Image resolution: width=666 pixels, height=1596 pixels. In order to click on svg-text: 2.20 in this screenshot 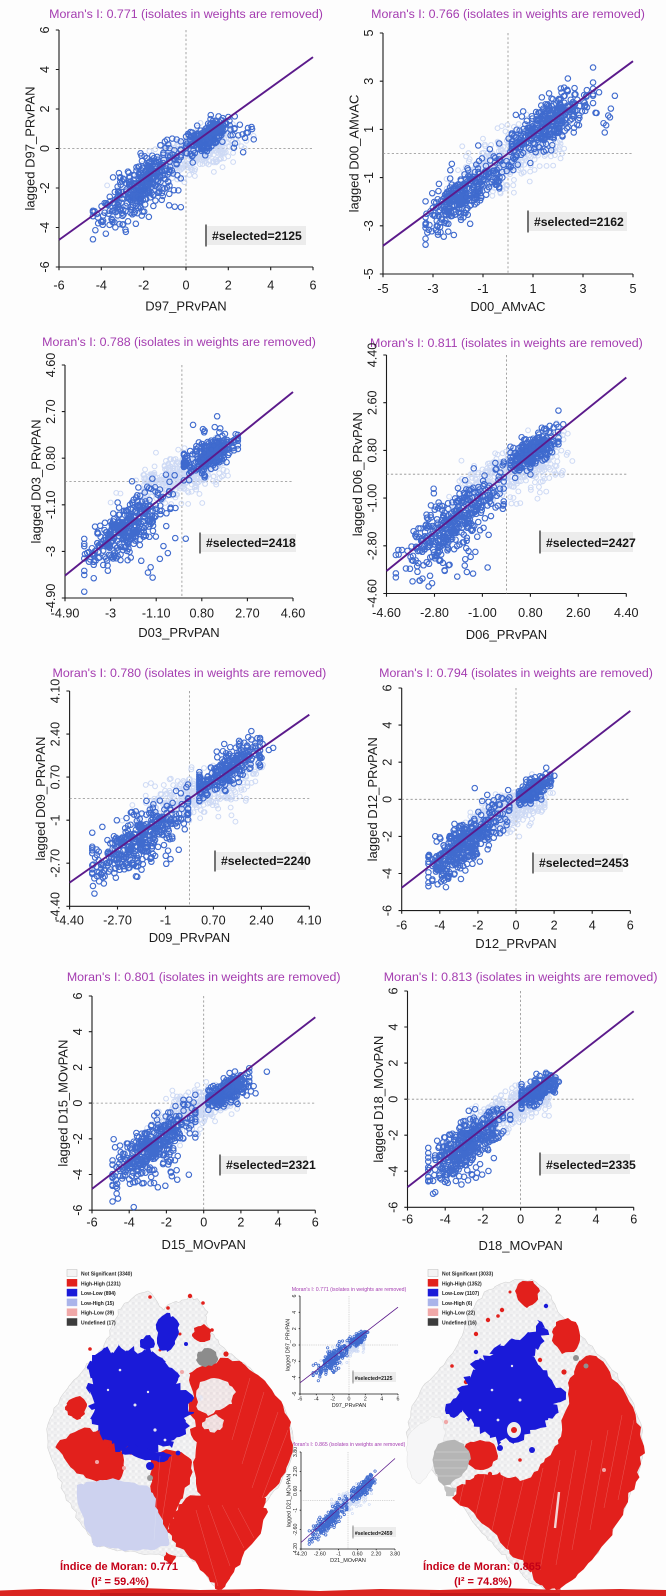, I will do `click(376, 1555)`.